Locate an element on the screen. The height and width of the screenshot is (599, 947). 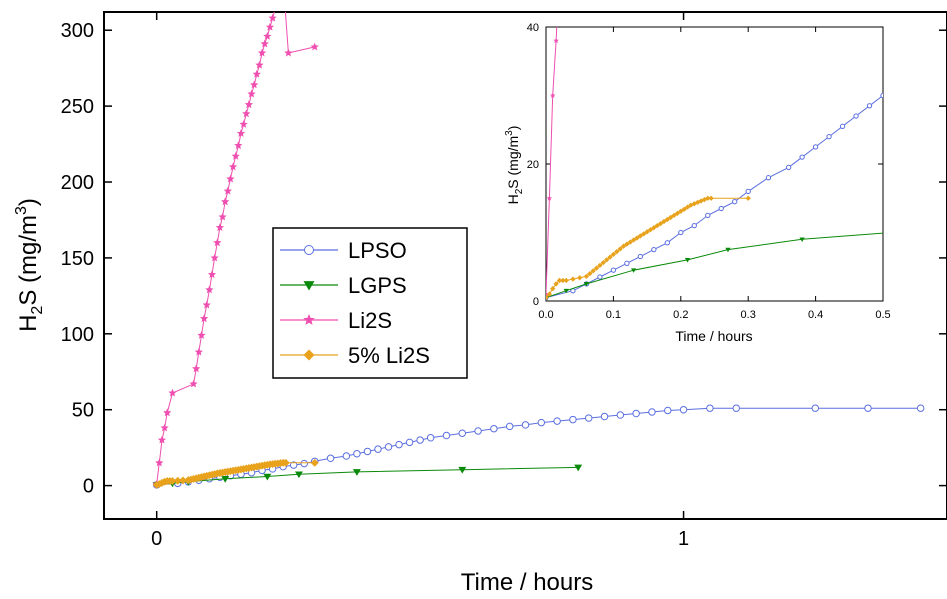
y-tick-label: 40 is located at coordinates (533, 28).